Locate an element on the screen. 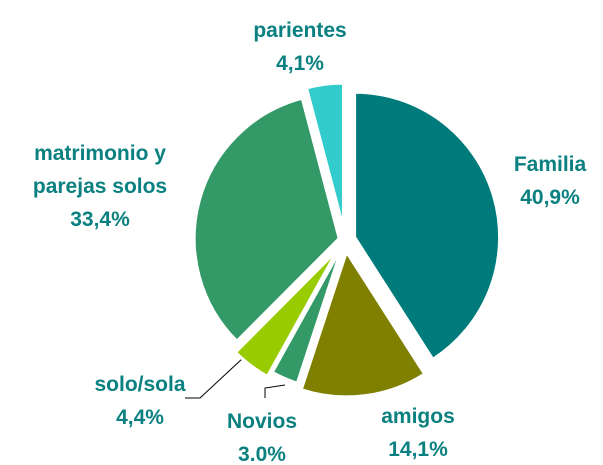 The width and height of the screenshot is (603, 465). category-label: matrimonio y parejas solos is located at coordinates (100, 170).